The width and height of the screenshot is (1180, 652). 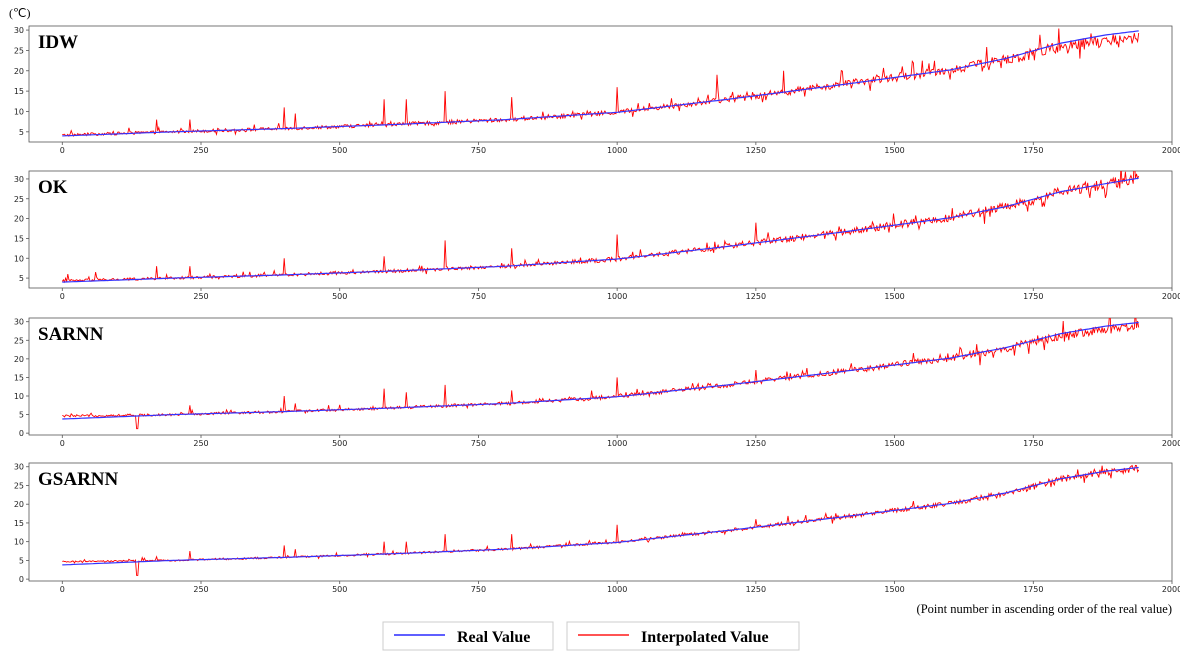 I want to click on legend-label-real: Real Value, so click(x=493, y=637).